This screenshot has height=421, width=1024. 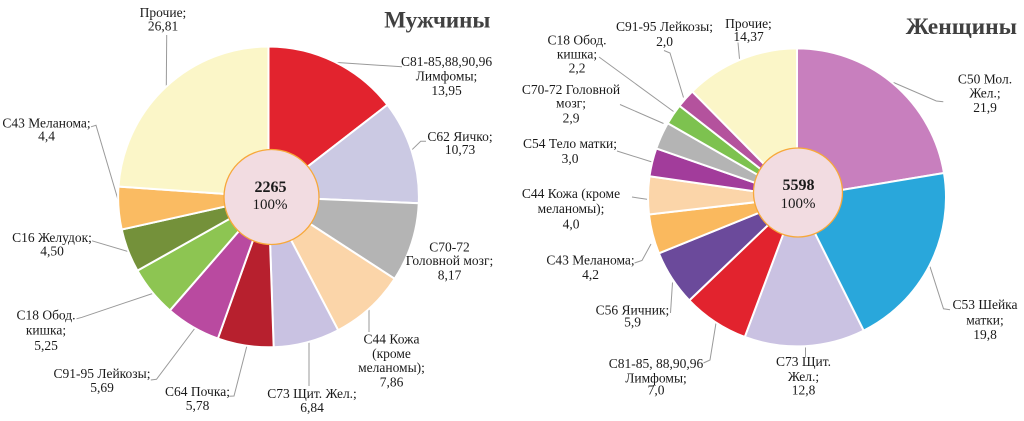 I want to click on svg-text: 21,9, so click(x=985, y=107).